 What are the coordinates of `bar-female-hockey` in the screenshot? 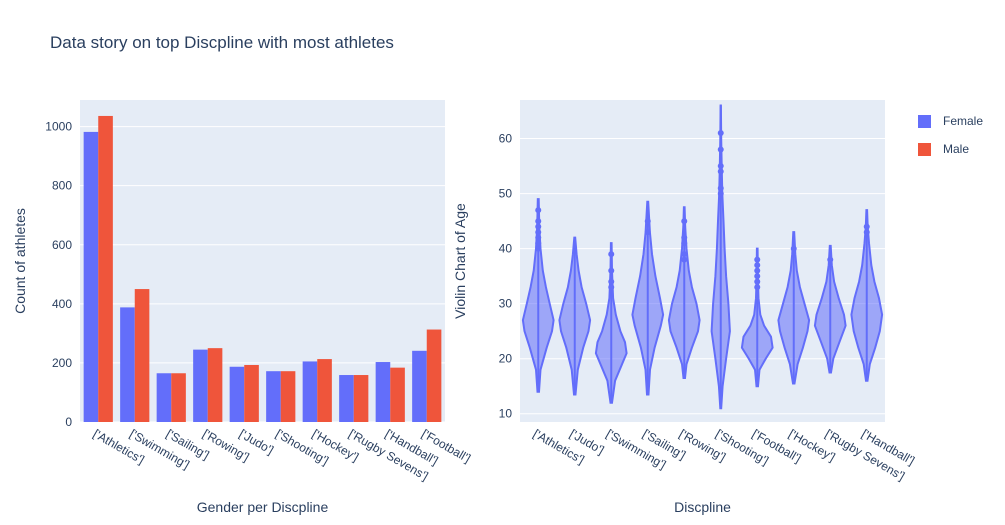 It's located at (310, 391).